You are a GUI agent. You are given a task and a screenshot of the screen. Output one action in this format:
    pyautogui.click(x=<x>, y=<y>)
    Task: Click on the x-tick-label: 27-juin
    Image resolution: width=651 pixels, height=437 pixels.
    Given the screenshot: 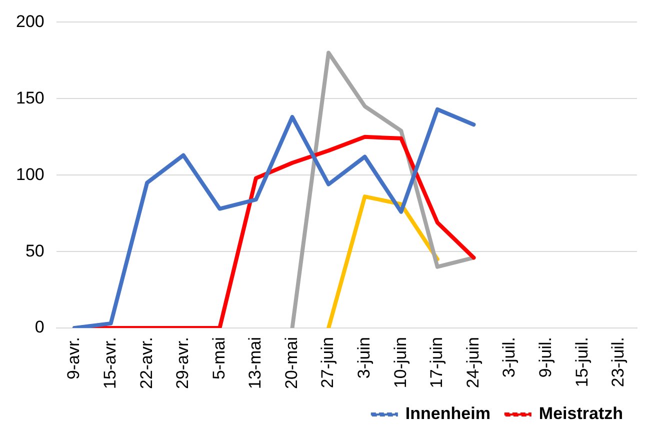 What is the action you would take?
    pyautogui.click(x=328, y=362)
    